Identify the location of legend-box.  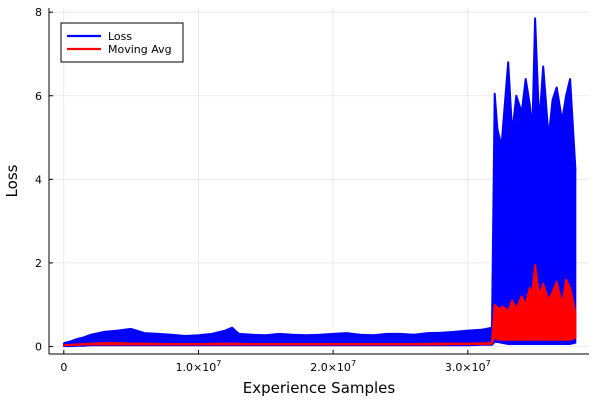
(122, 42).